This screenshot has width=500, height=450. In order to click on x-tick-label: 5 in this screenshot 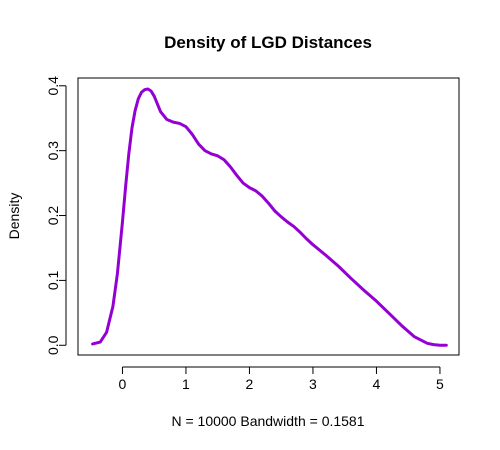, I will do `click(440, 384)`.